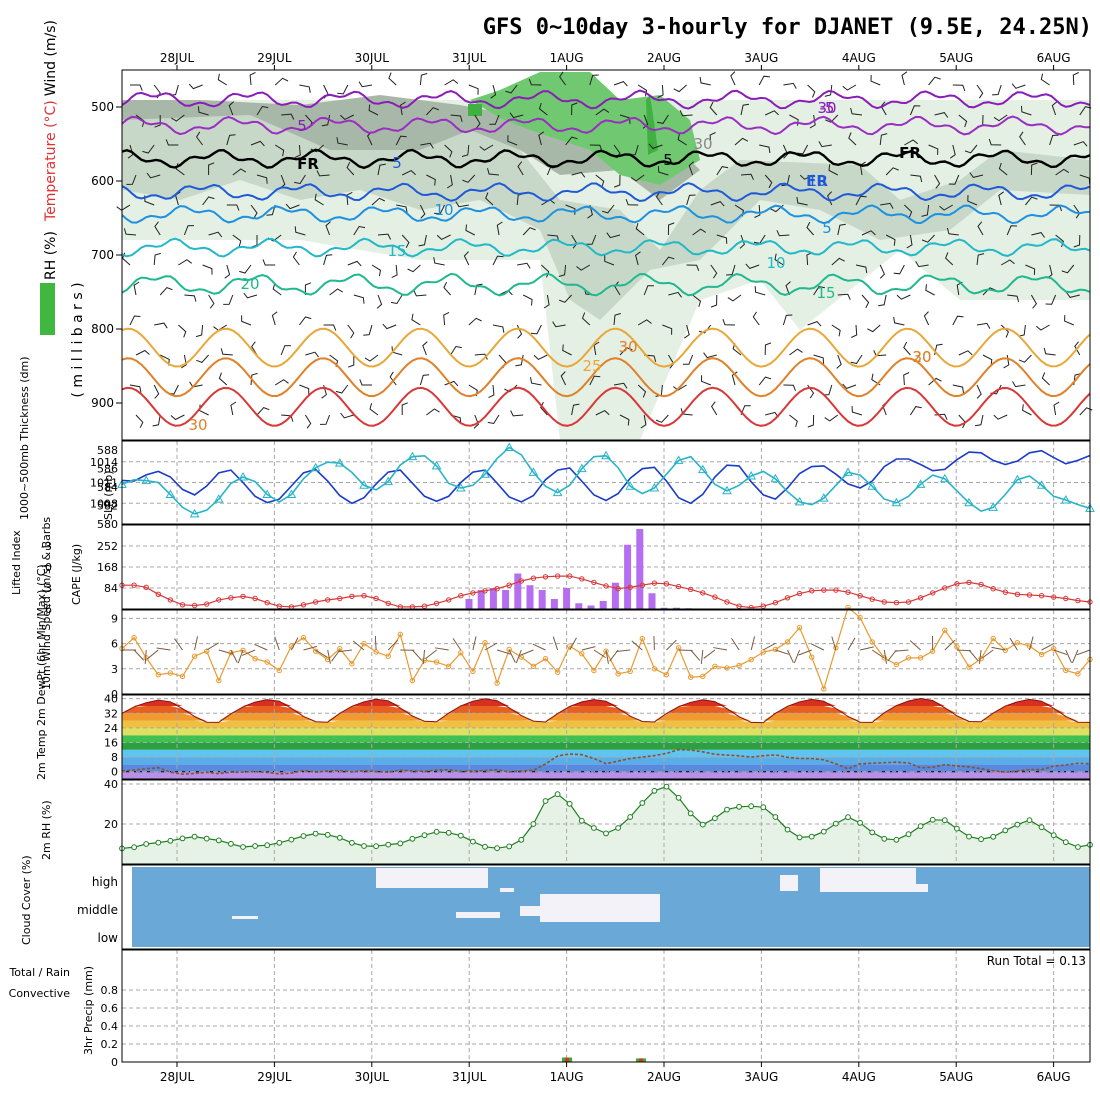  Describe the element at coordinates (111, 824) in the screenshot. I see `rh-tick-label: 20` at that location.